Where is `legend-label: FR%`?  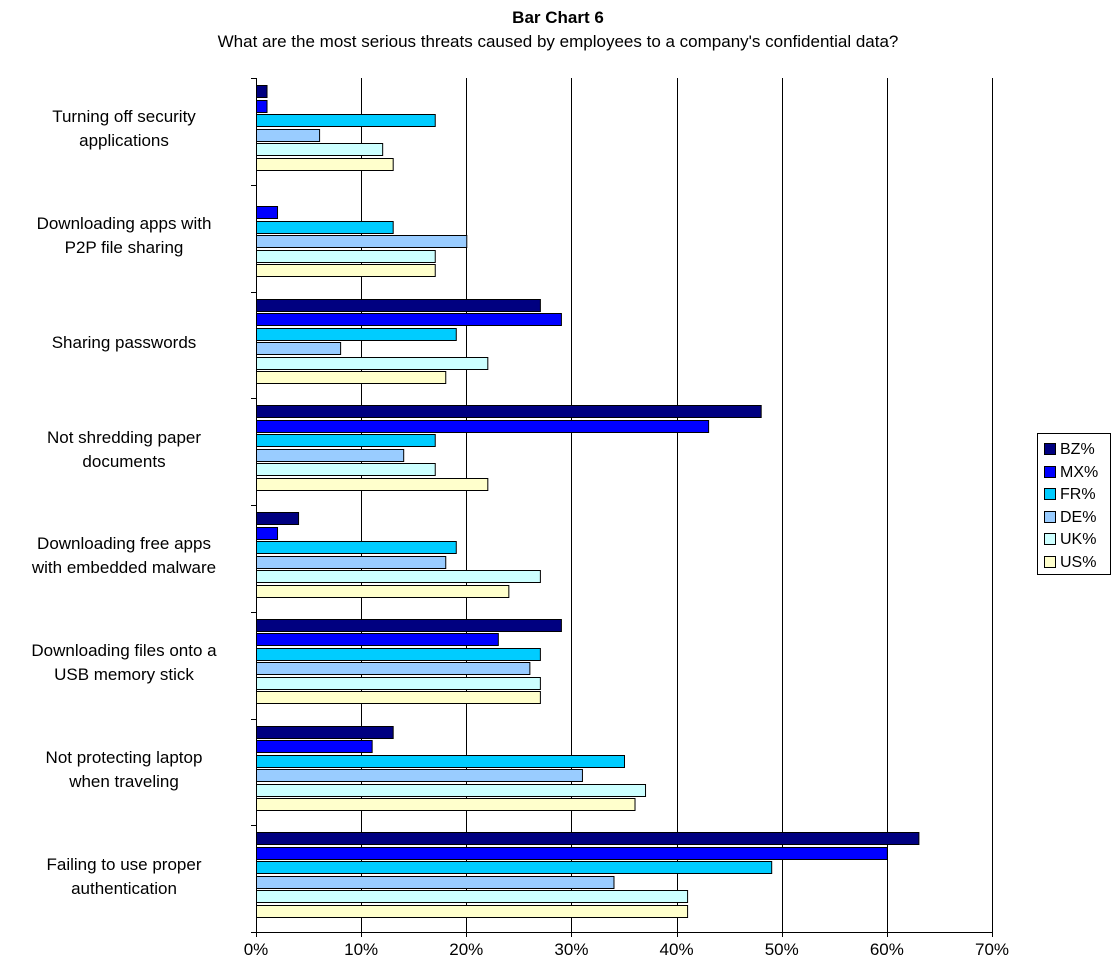 legend-label: FR% is located at coordinates (1078, 494).